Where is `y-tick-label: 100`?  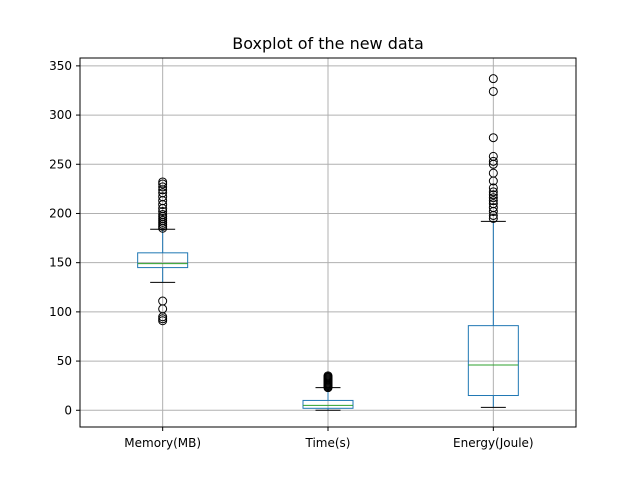 y-tick-label: 100 is located at coordinates (60, 312).